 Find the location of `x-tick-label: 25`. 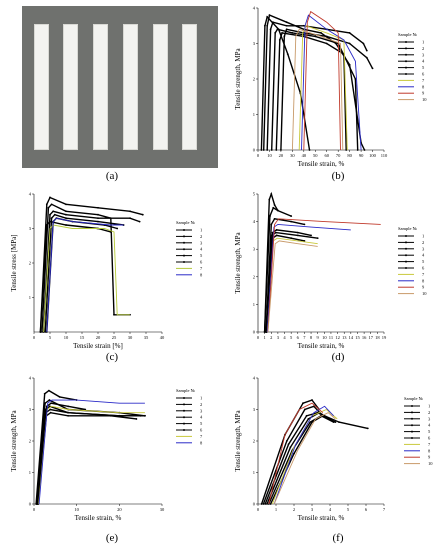

x-tick-label: 25 is located at coordinates (114, 337).